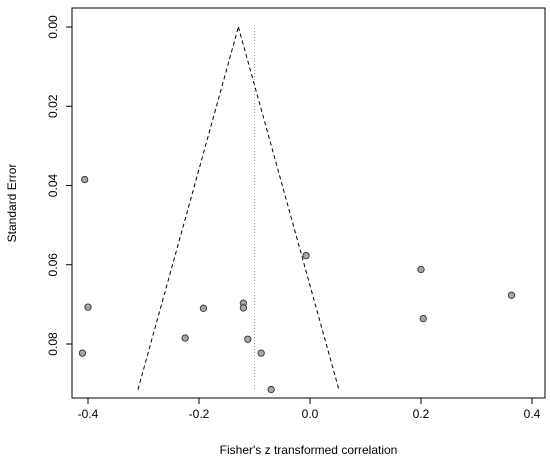 The width and height of the screenshot is (550, 467). What do you see at coordinates (53, 344) in the screenshot?
I see `y-axis-tick-label: 0.08` at bounding box center [53, 344].